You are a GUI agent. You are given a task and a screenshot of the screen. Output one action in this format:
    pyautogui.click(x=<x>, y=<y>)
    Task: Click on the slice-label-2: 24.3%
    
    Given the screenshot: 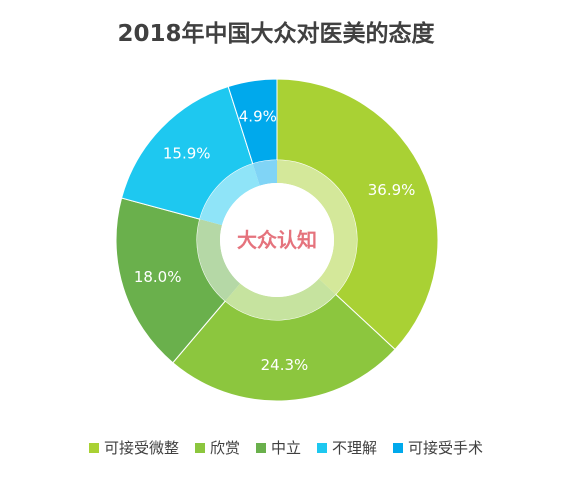 What is the action you would take?
    pyautogui.click(x=285, y=365)
    